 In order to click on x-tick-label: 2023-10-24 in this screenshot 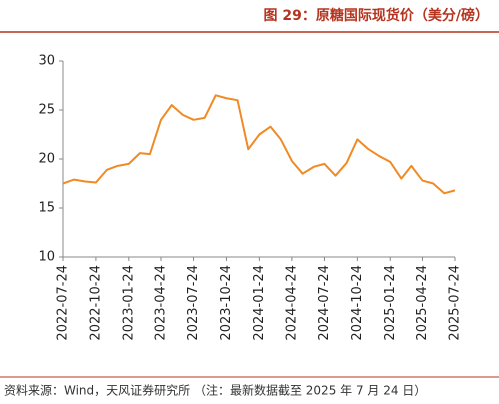, I will do `click(226, 303)`.